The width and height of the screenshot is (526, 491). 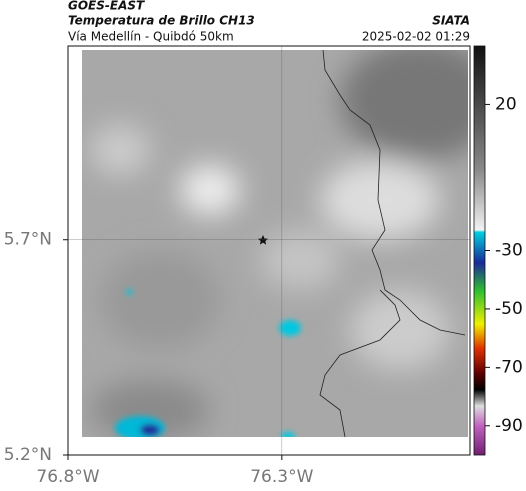 What do you see at coordinates (106, 6) in the screenshot?
I see `source: GOES-EAST` at bounding box center [106, 6].